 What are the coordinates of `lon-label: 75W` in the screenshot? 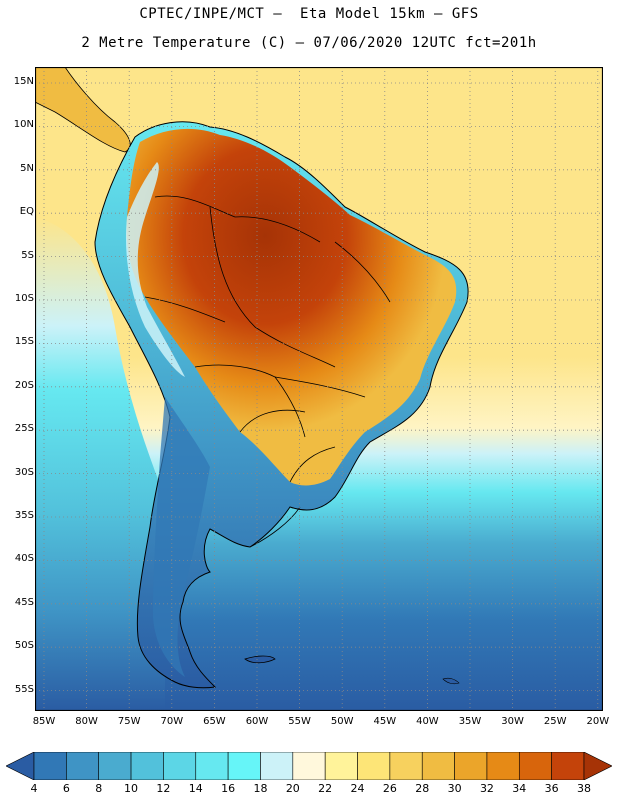 It's located at (129, 721).